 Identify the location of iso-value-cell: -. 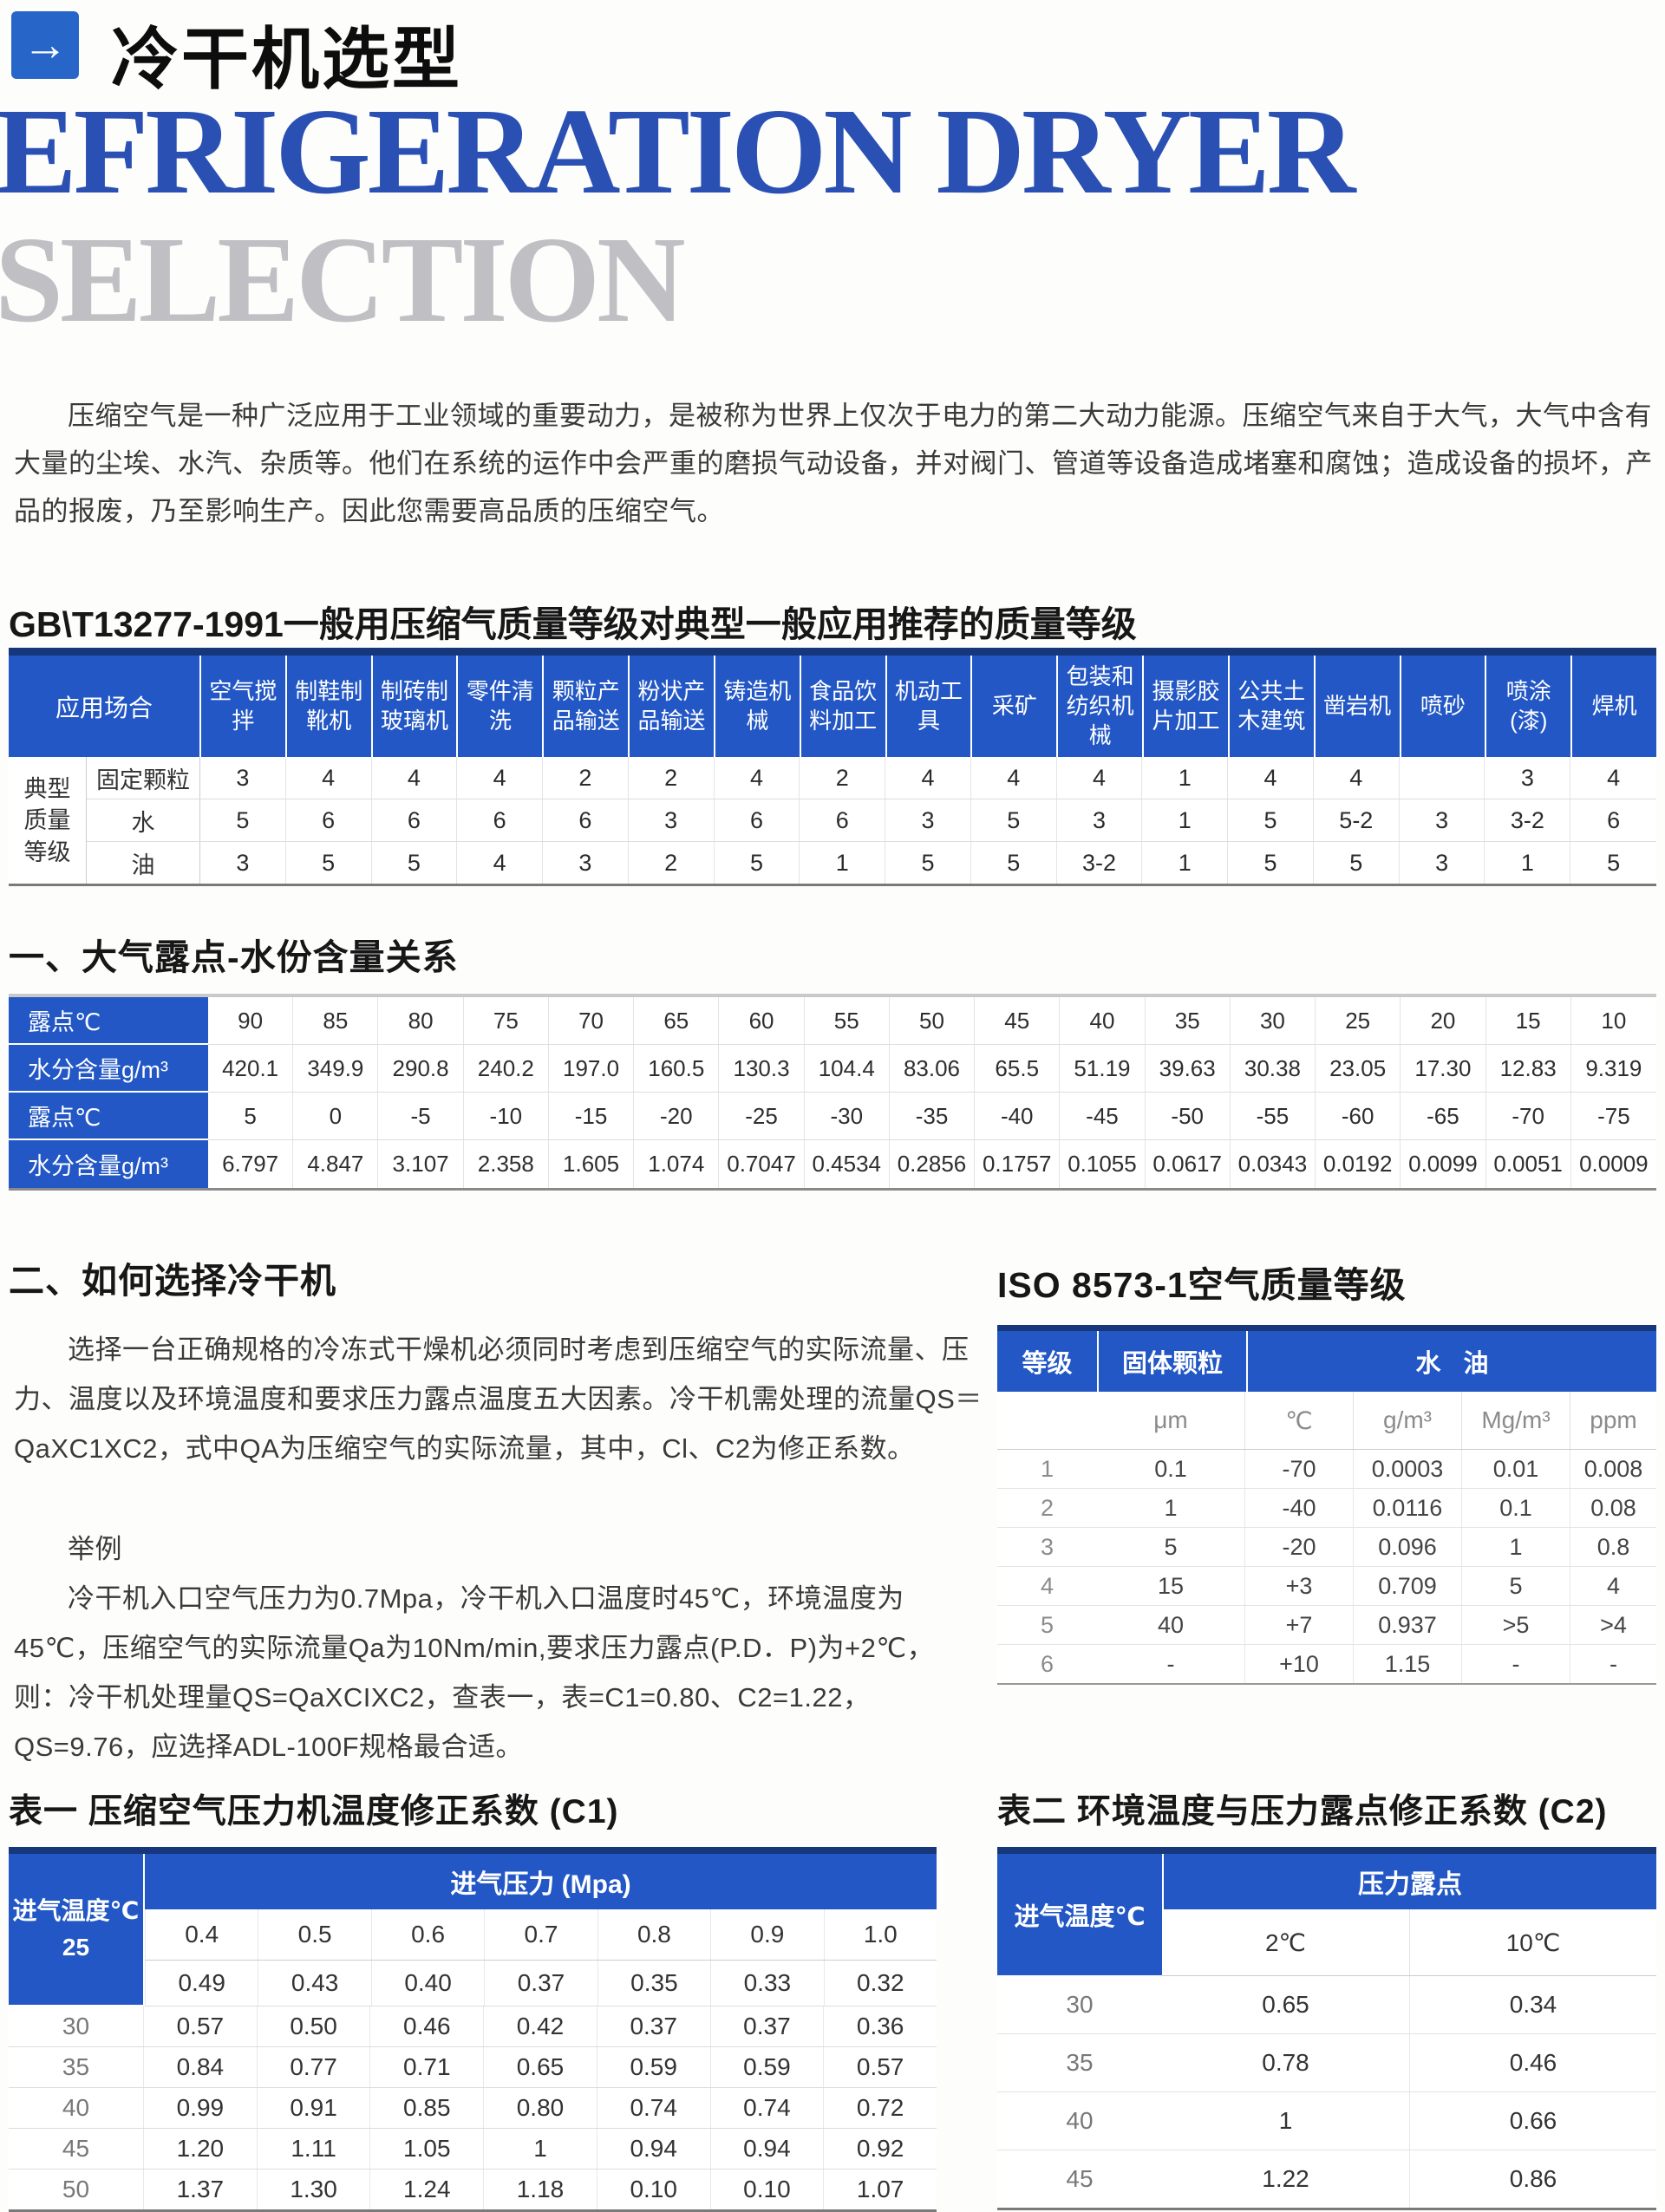
(1515, 1664).